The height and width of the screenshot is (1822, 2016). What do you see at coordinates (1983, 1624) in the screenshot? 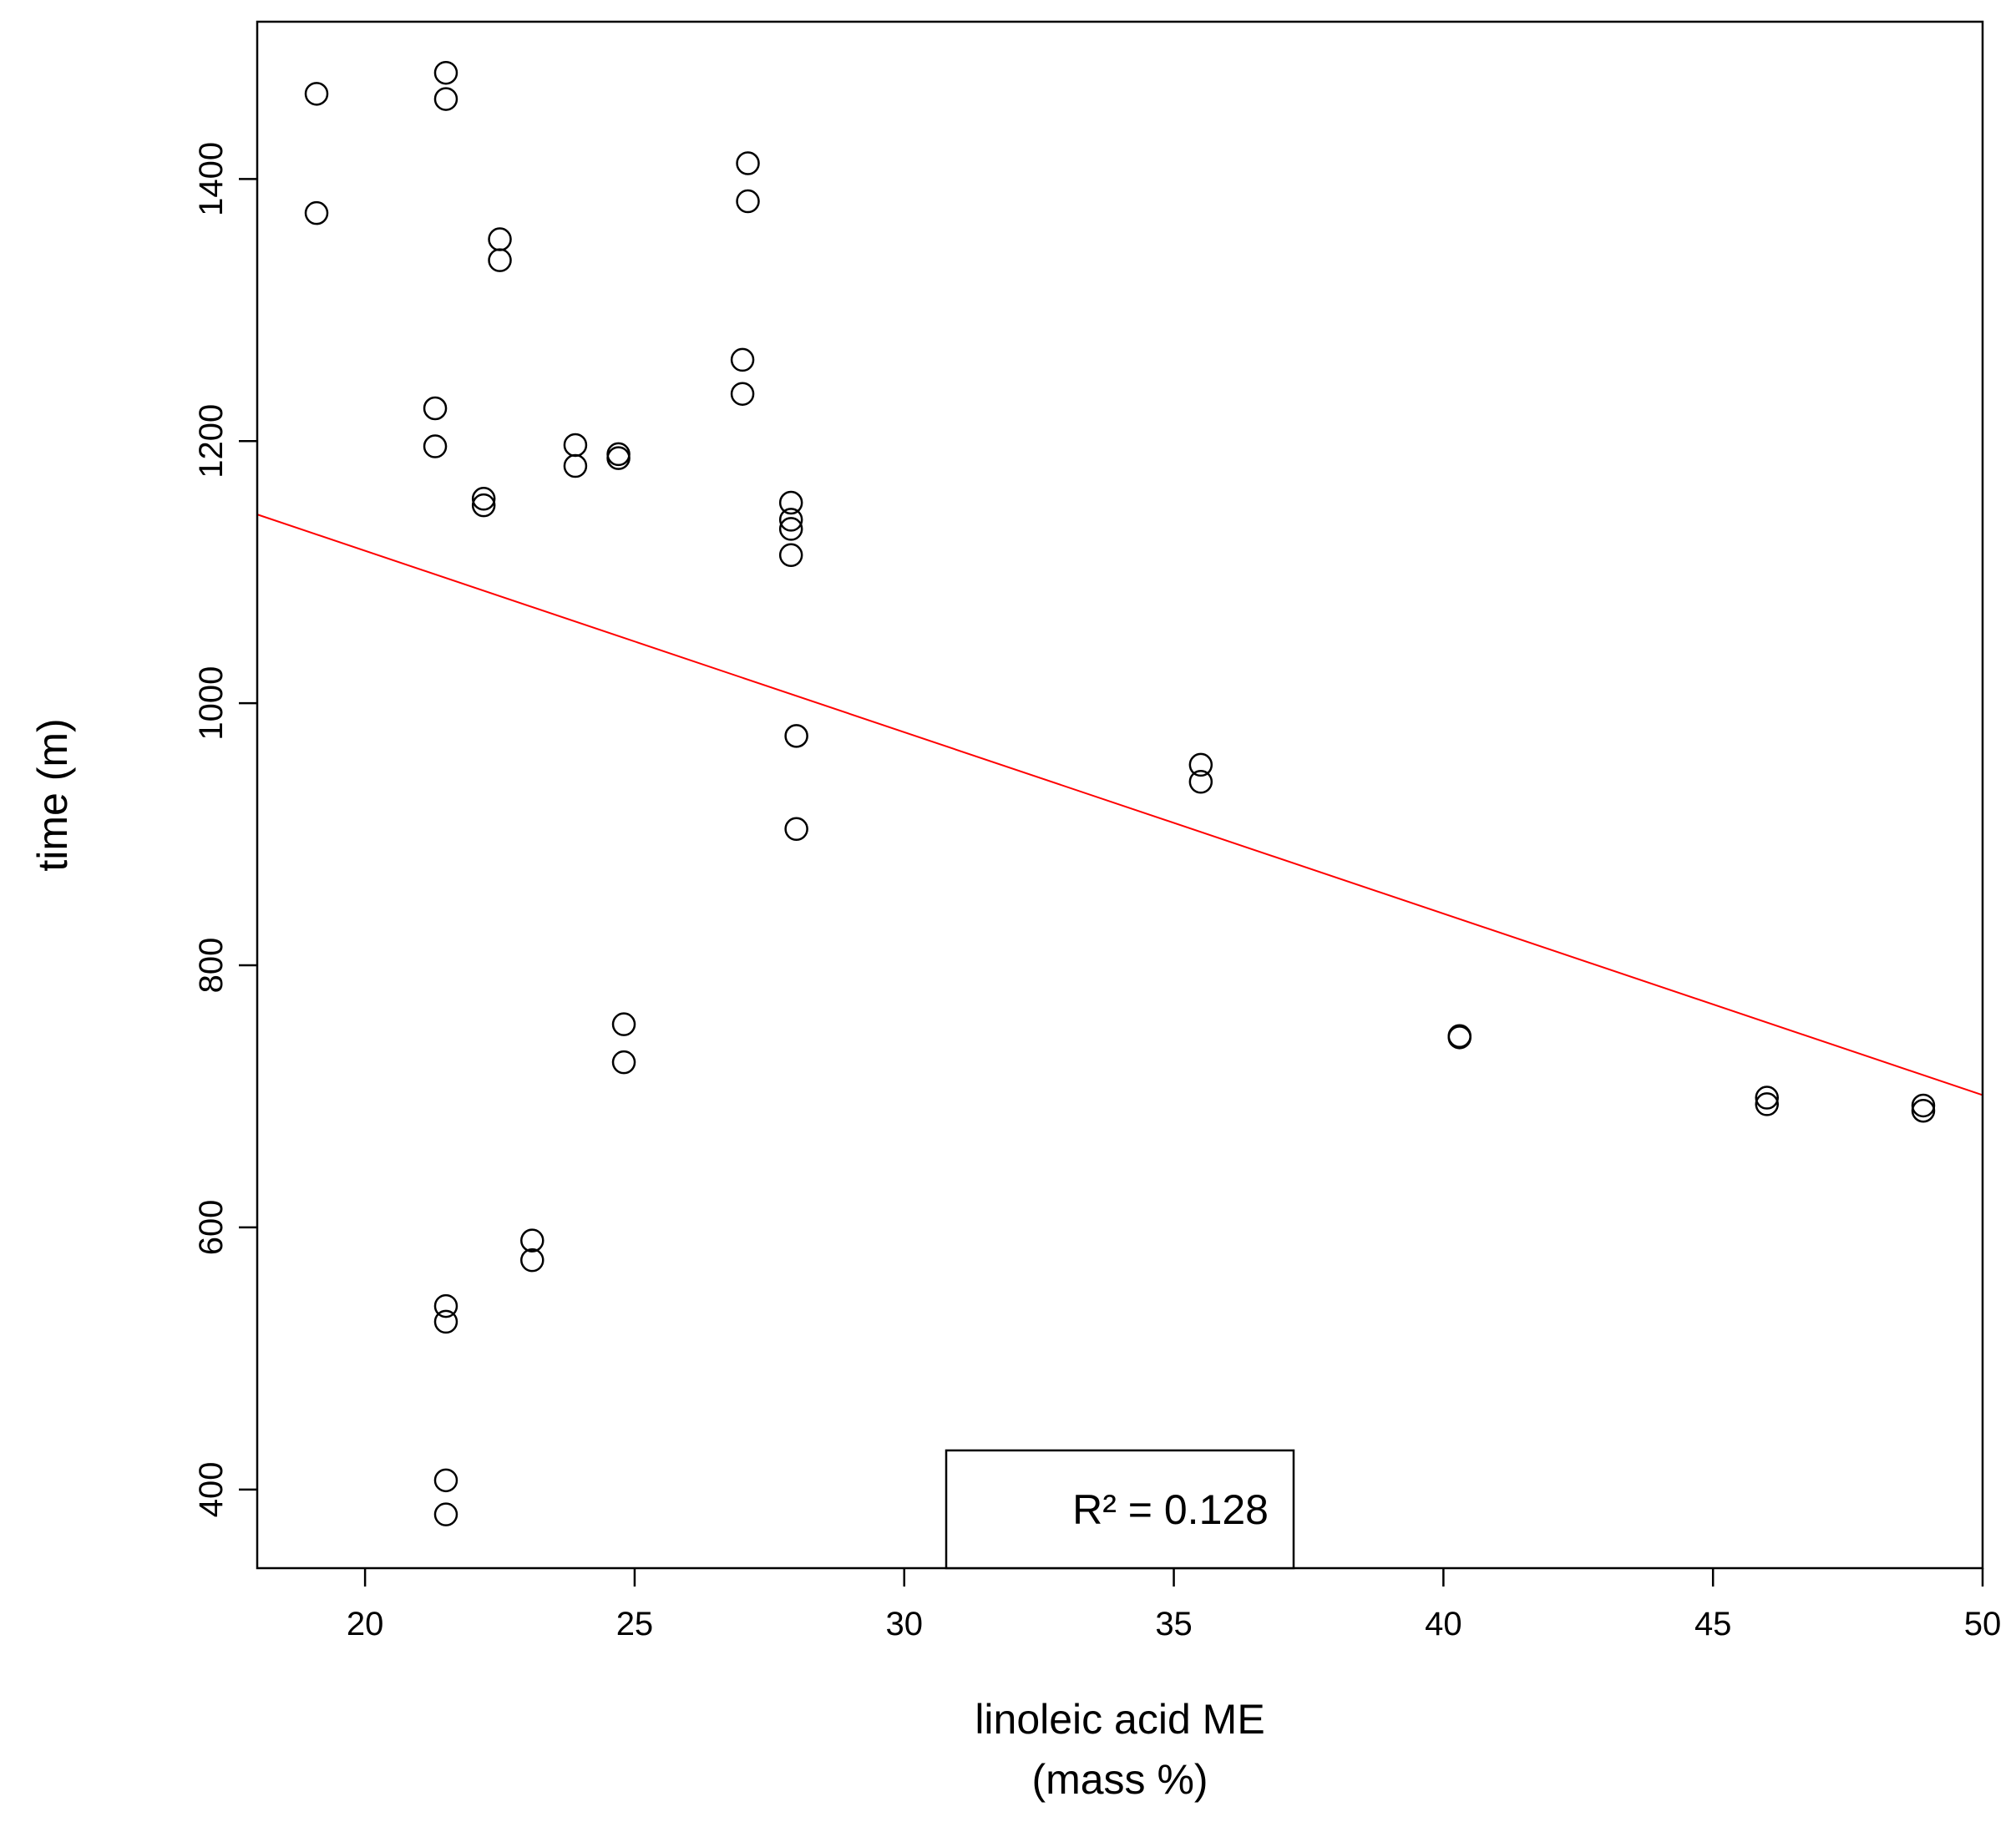
I see `x-tick-label: 50` at bounding box center [1983, 1624].